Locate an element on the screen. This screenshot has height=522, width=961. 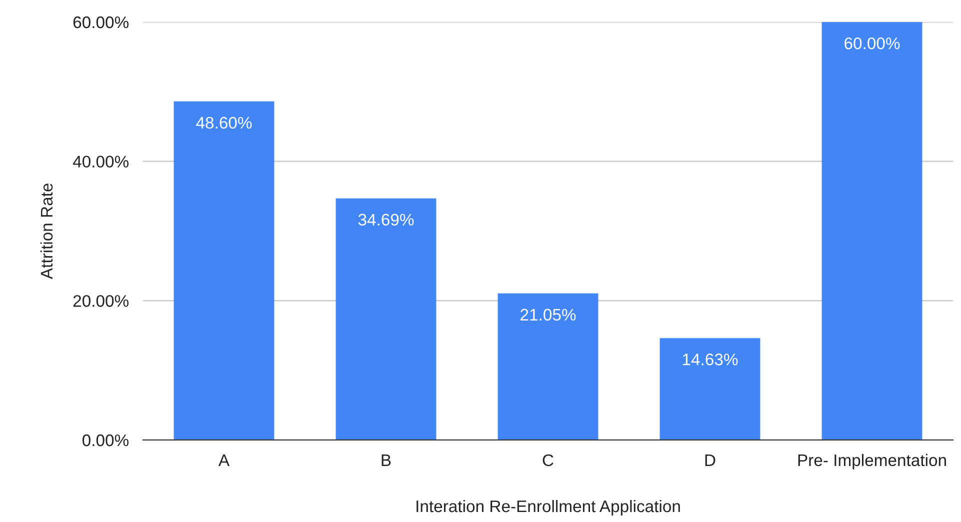
data-label: 34.69% is located at coordinates (386, 220).